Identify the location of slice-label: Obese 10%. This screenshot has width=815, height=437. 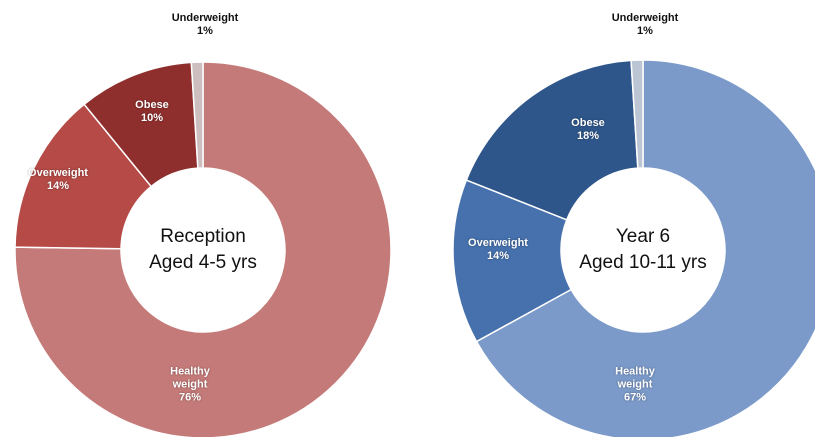
(152, 112).